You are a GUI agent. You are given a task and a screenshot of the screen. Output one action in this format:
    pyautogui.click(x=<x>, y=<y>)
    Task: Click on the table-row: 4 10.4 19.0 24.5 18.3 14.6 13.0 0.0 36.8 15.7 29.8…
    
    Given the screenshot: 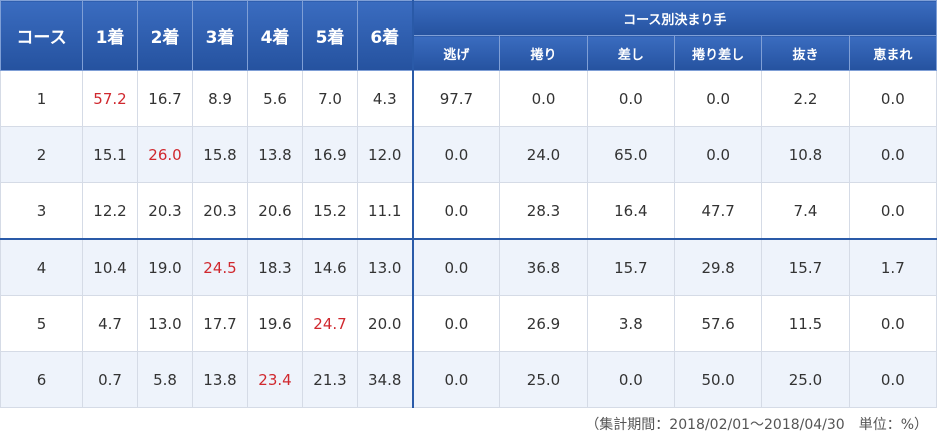 What is the action you would take?
    pyautogui.click(x=469, y=267)
    